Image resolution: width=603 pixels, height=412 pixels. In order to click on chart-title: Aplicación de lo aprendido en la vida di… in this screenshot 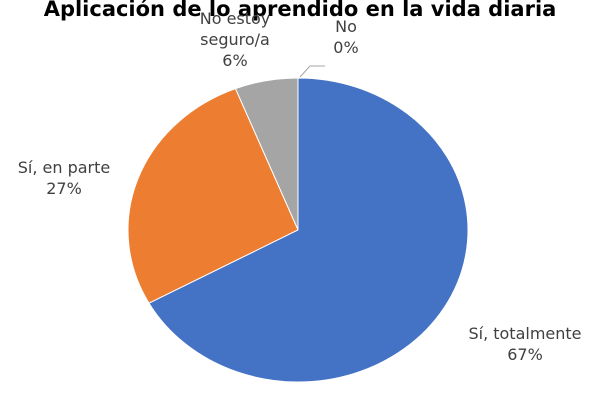, I will do `click(300, 10)`.